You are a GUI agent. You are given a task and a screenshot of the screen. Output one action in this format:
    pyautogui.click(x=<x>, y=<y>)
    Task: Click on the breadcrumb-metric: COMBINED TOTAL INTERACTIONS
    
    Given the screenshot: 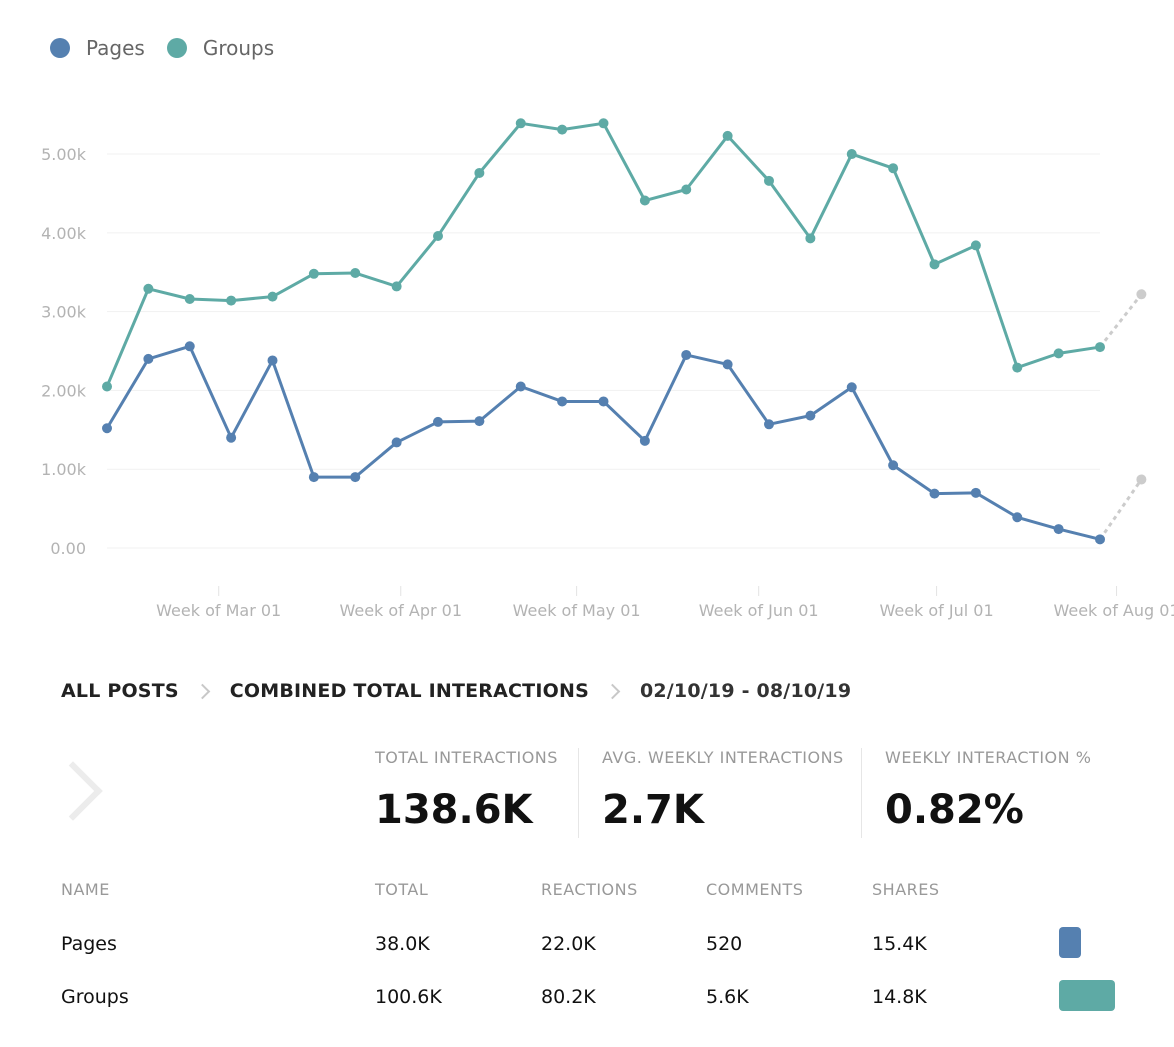 What is the action you would take?
    pyautogui.click(x=409, y=691)
    